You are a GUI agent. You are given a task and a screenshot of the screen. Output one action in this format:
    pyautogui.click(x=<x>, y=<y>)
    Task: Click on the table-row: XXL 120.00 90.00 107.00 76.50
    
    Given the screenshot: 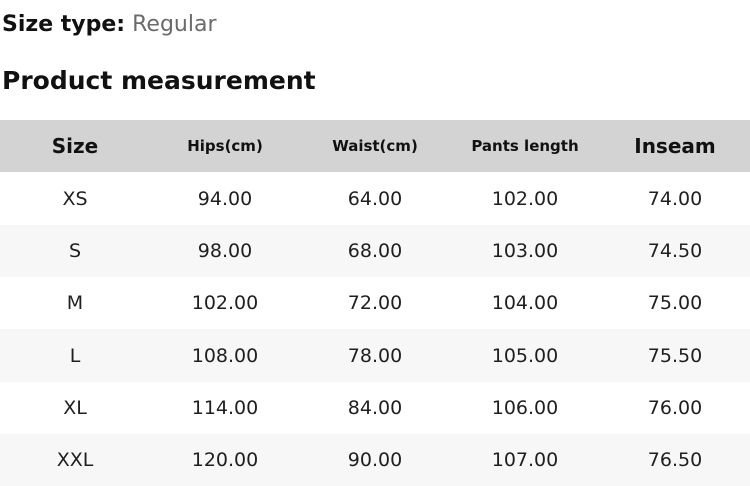 What is the action you would take?
    pyautogui.click(x=375, y=460)
    